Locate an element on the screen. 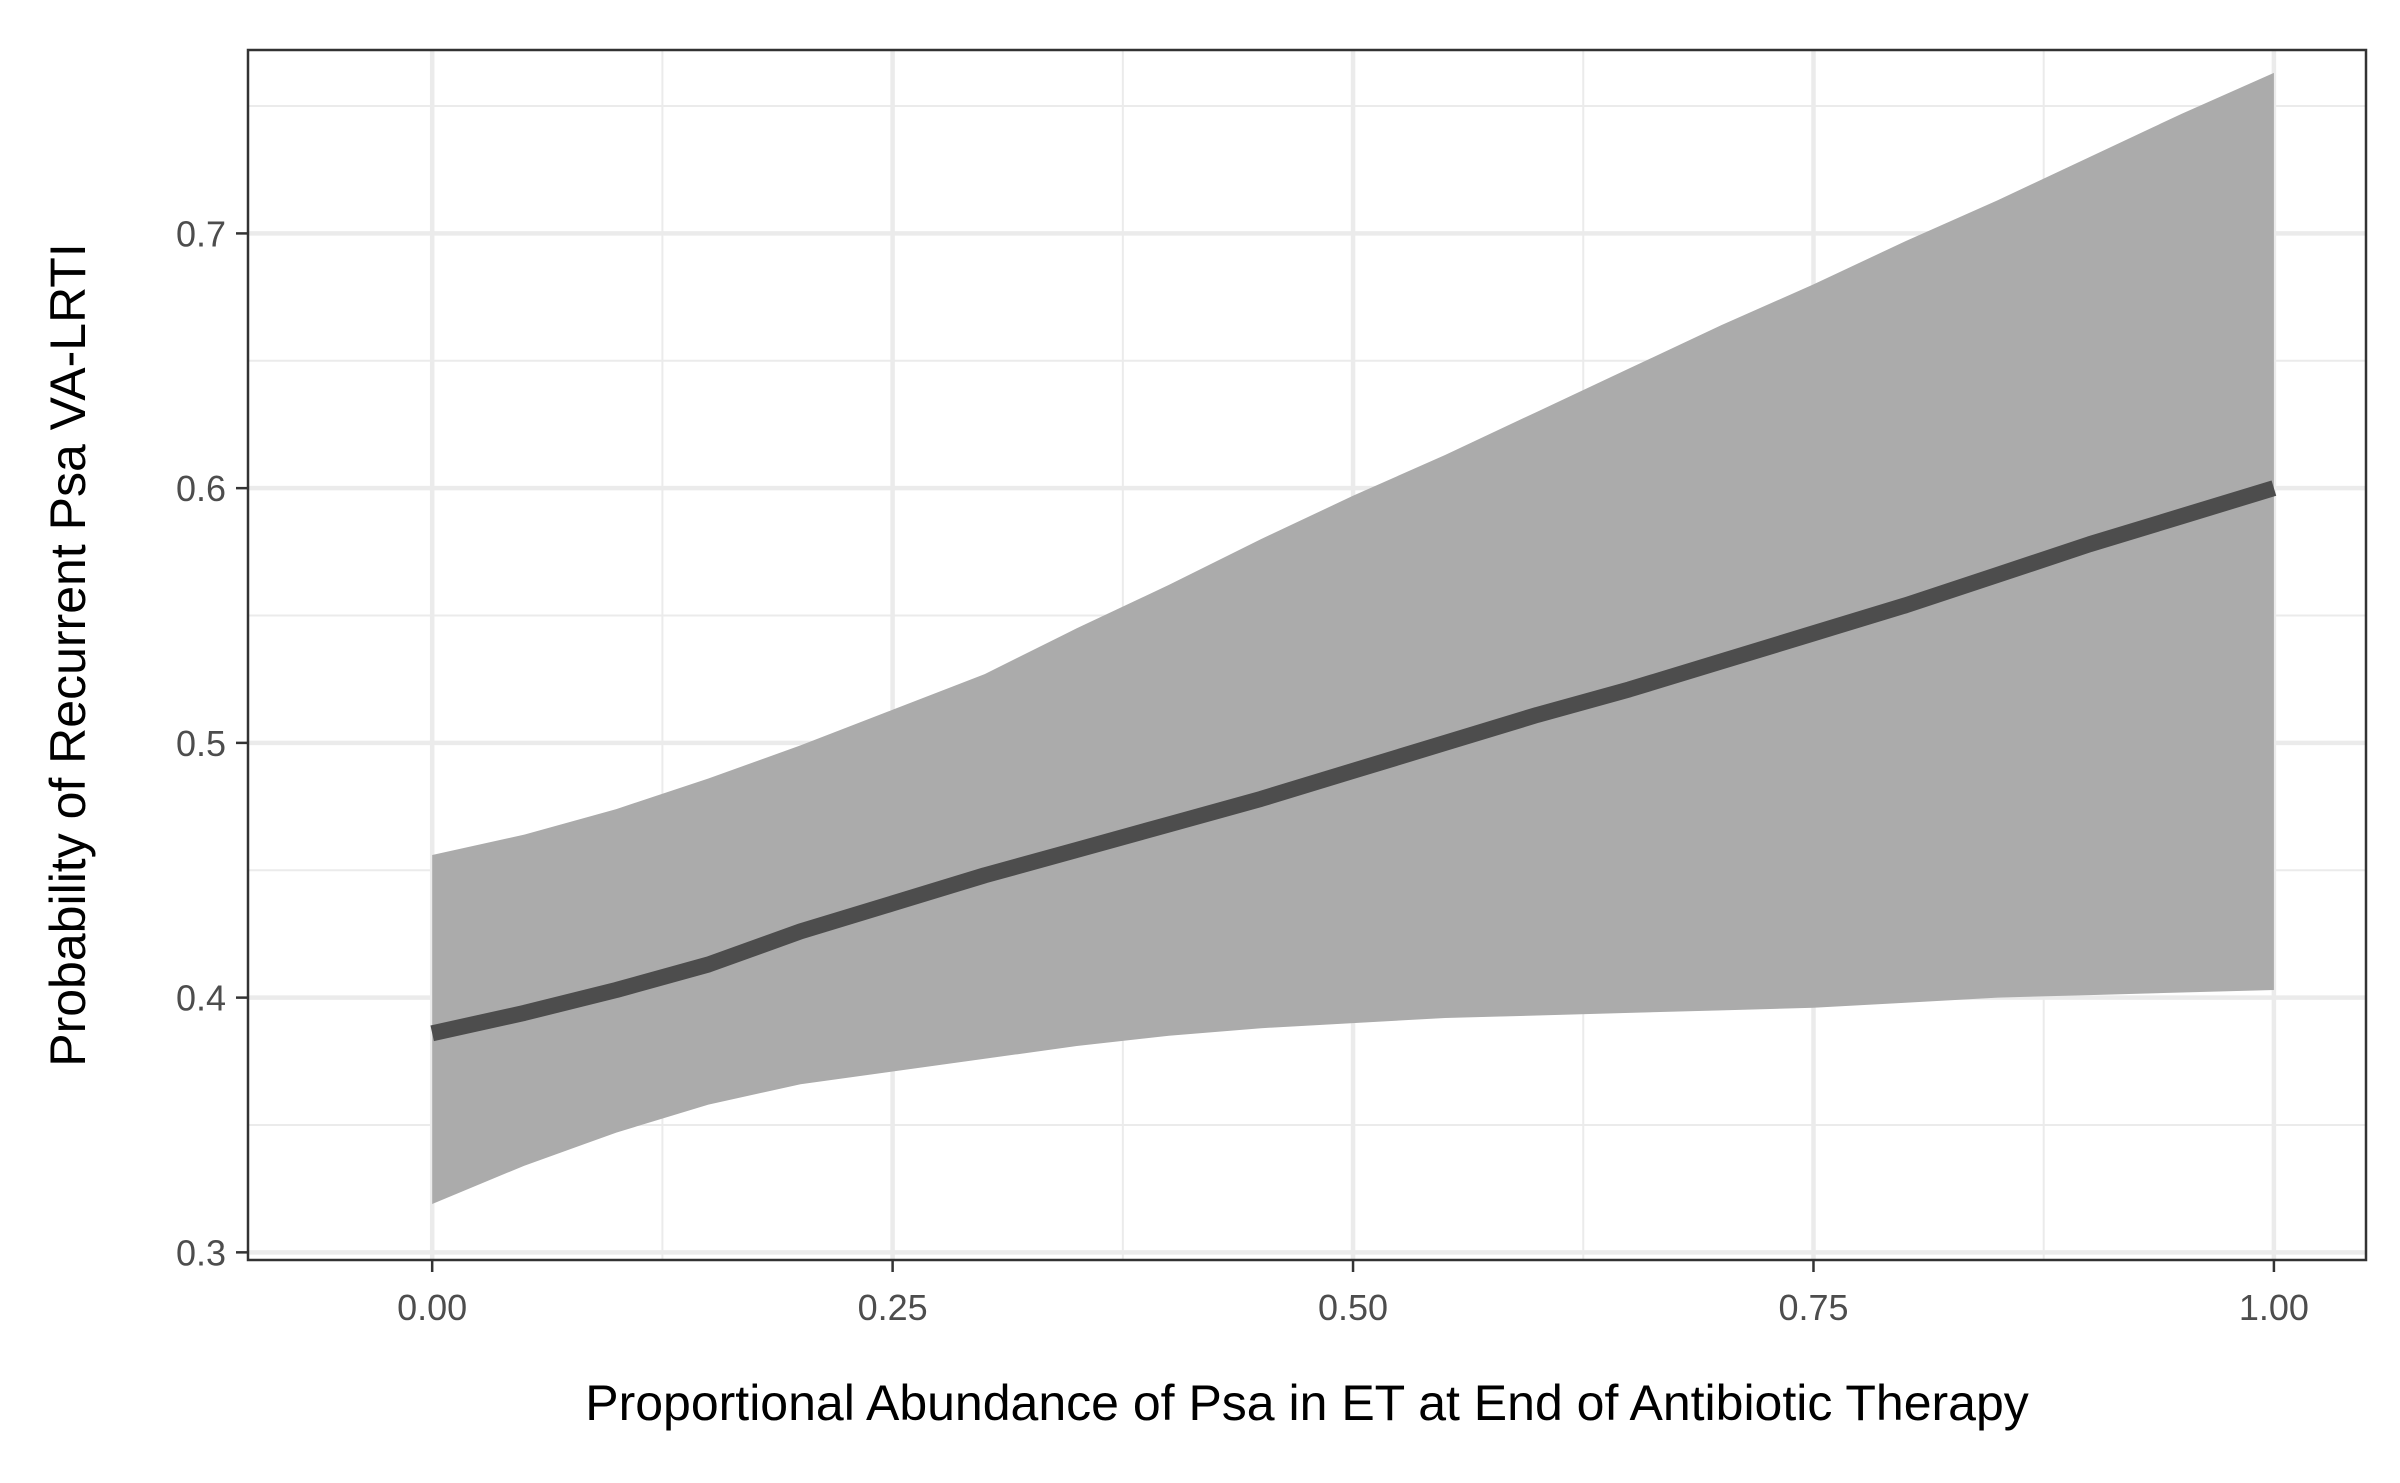 This screenshot has width=2400, height=1483. y-tick-label: 0.6 is located at coordinates (201, 488).